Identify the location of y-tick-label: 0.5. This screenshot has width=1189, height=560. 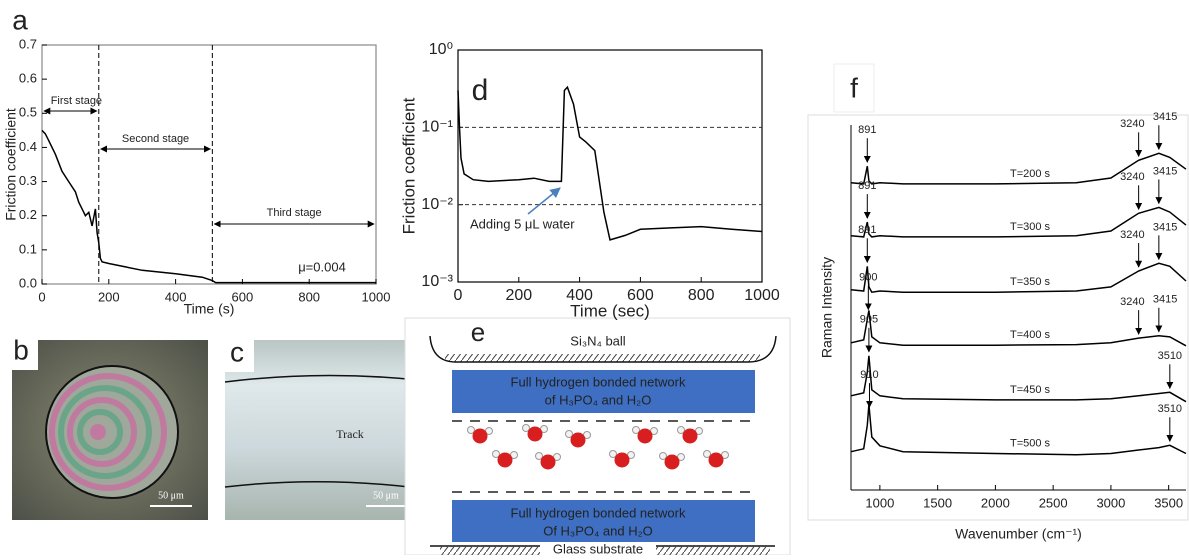
(28, 112).